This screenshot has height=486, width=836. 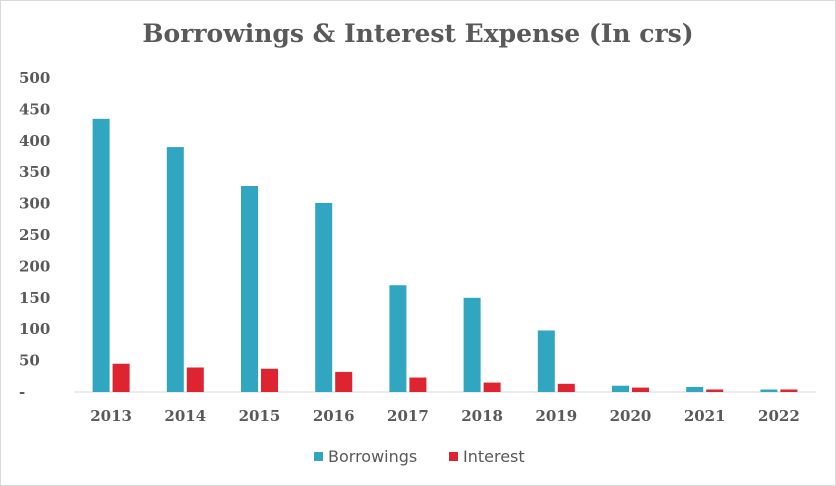 What do you see at coordinates (779, 416) in the screenshot?
I see `x-tick-label: 2022` at bounding box center [779, 416].